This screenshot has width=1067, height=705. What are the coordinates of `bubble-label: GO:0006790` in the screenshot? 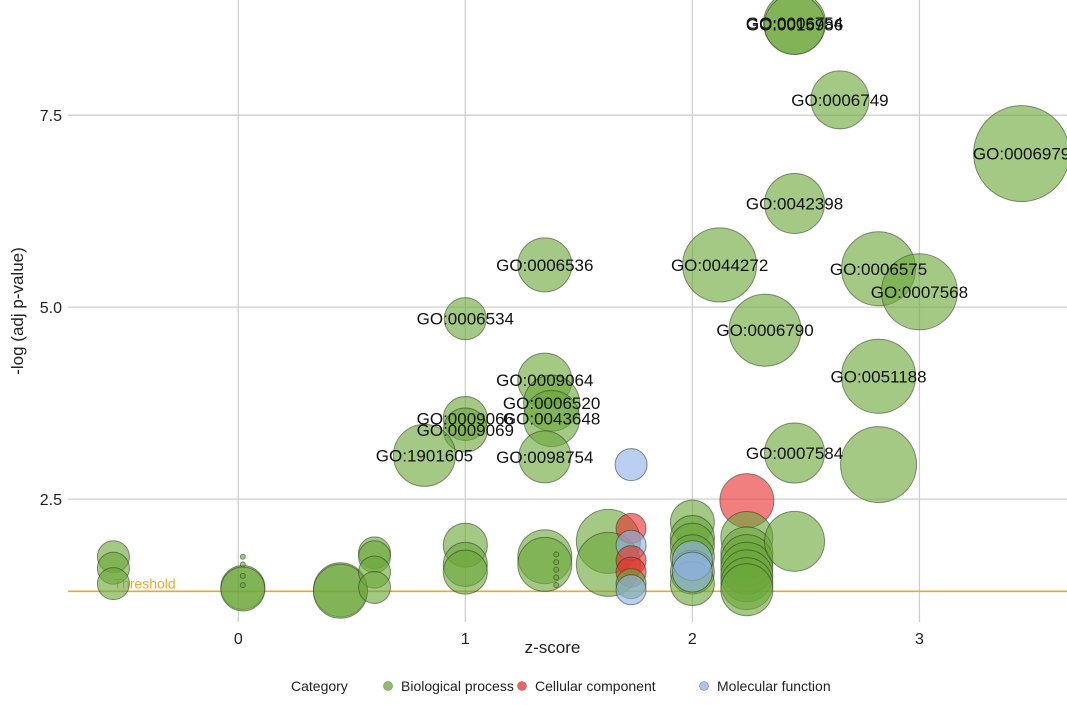 It's located at (764, 330).